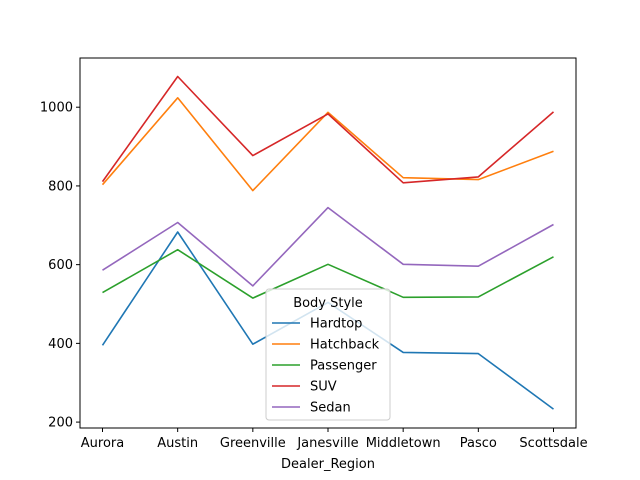  I want to click on series-line-sedan, so click(328, 246).